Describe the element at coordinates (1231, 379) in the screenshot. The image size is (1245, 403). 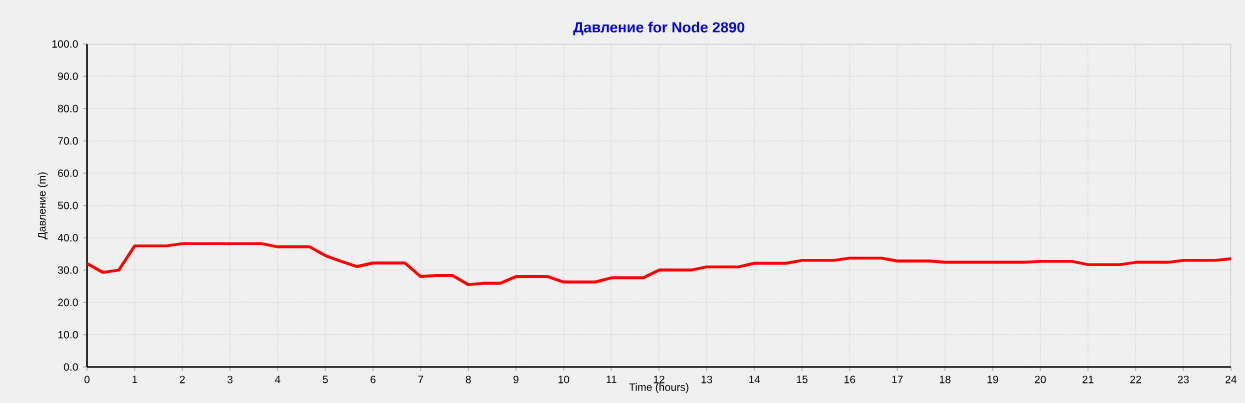
I see `x-tick-label: 24` at that location.